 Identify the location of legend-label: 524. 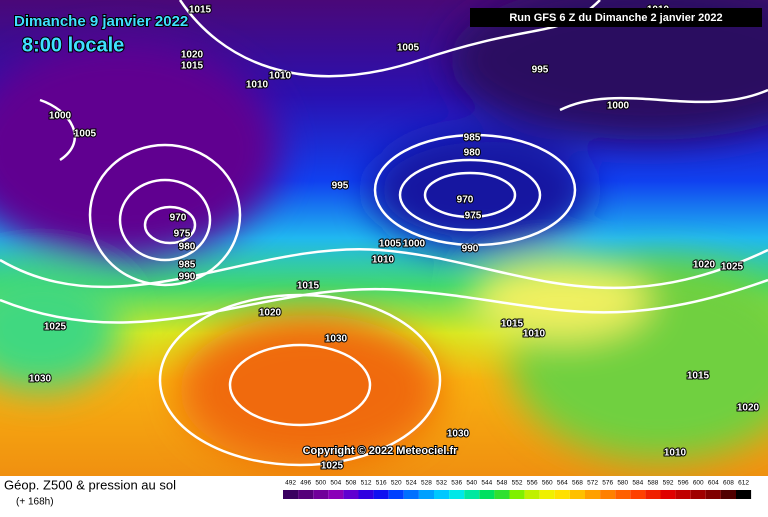
(411, 483).